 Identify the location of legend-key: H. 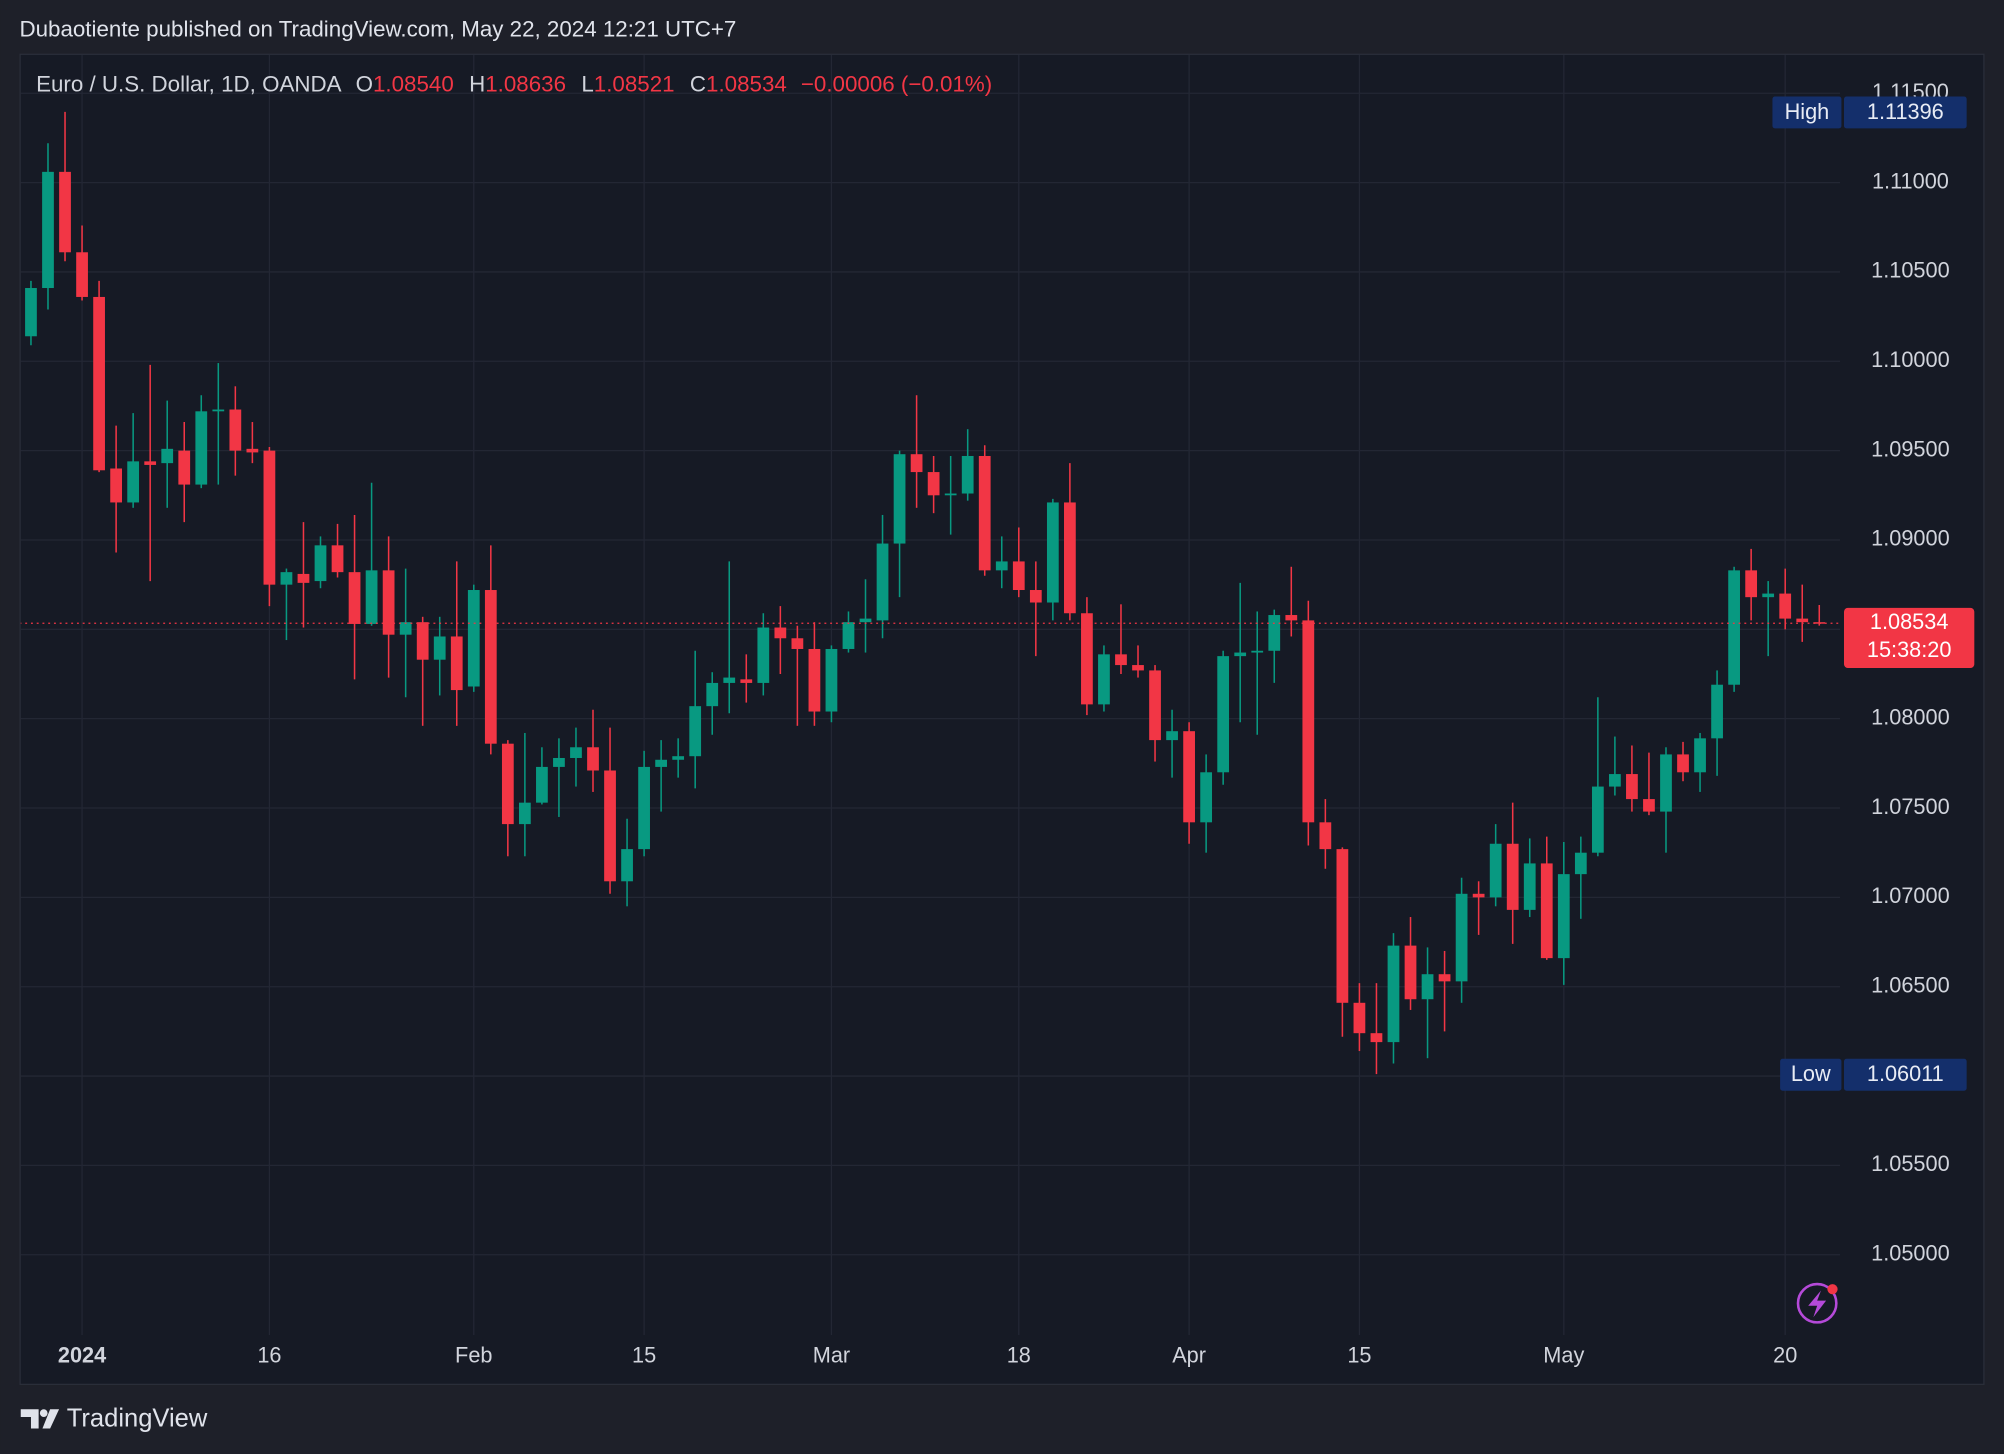
(477, 84).